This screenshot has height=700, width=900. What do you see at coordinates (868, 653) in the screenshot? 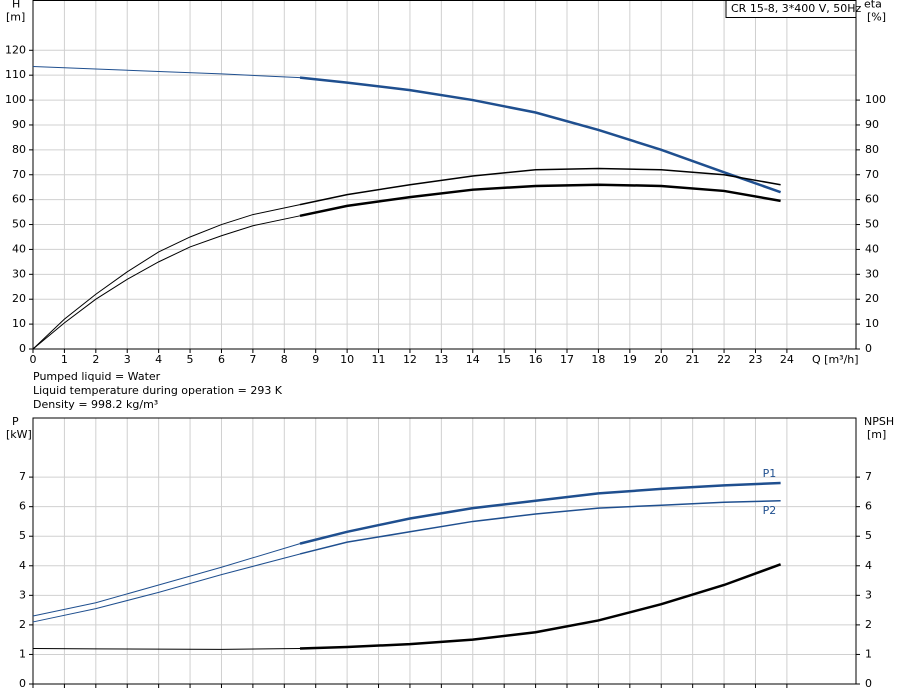
I see `y2-tick-label: 1` at bounding box center [868, 653].